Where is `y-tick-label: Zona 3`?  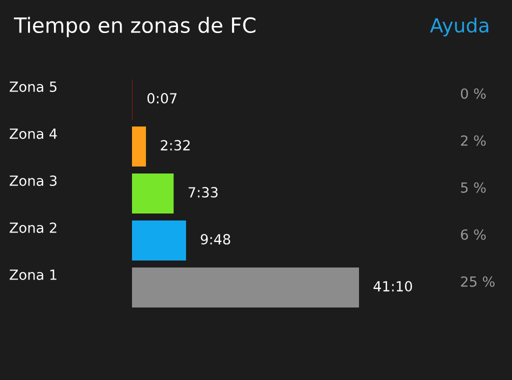 y-tick-label: Zona 3 is located at coordinates (33, 180).